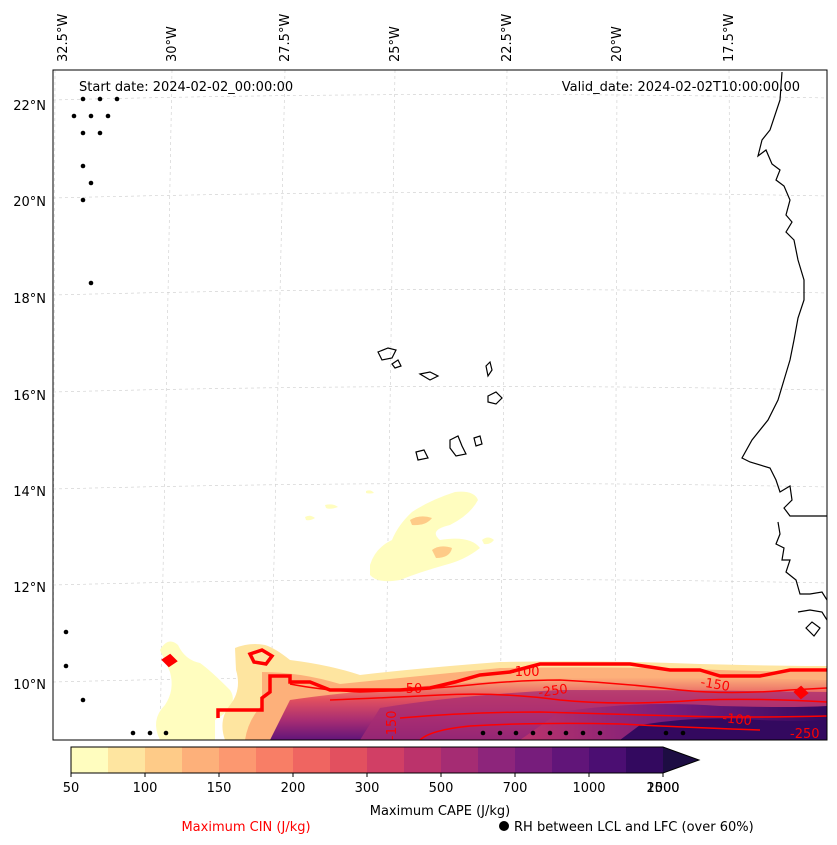 Image resolution: width=837 pixels, height=845 pixels. I want to click on lat-label: 16°N, so click(29, 396).